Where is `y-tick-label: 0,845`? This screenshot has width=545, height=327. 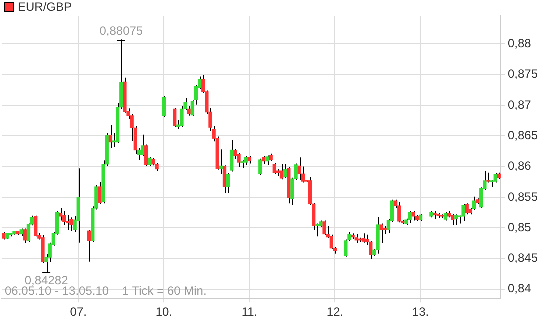
y-tick-label: 0,845 is located at coordinates (523, 258).